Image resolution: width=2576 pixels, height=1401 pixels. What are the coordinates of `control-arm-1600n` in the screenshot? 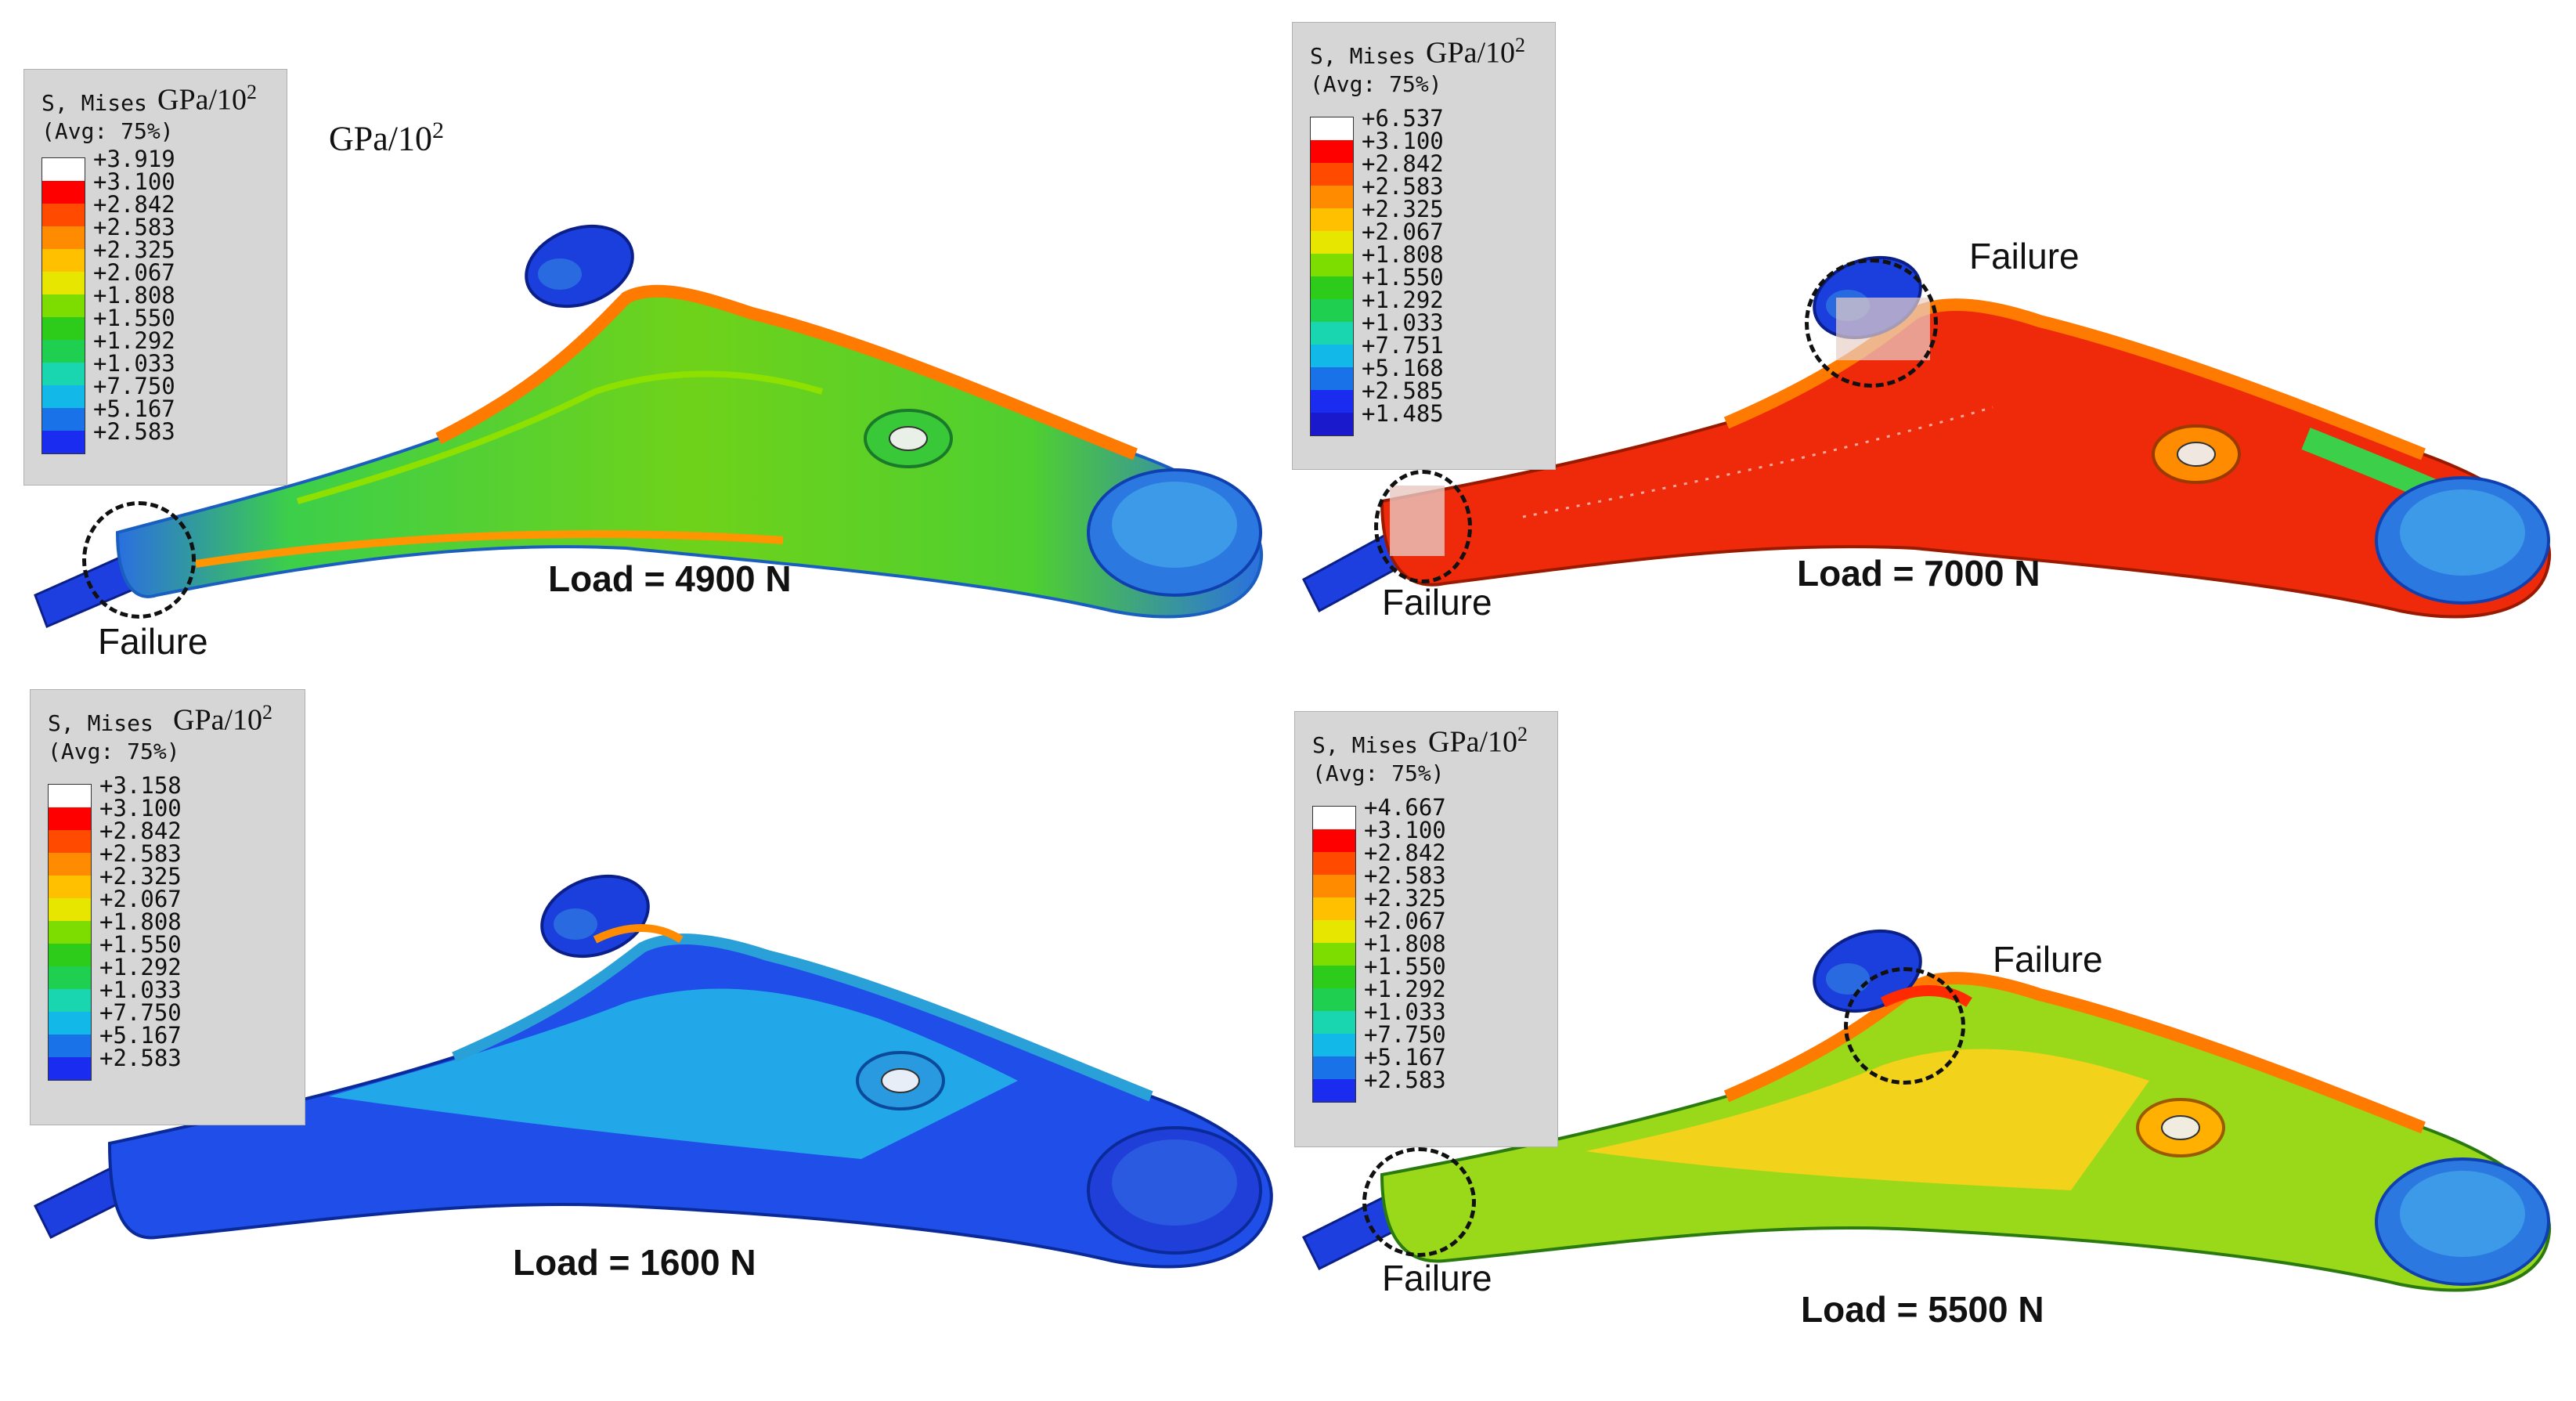 It's located at (653, 1071).